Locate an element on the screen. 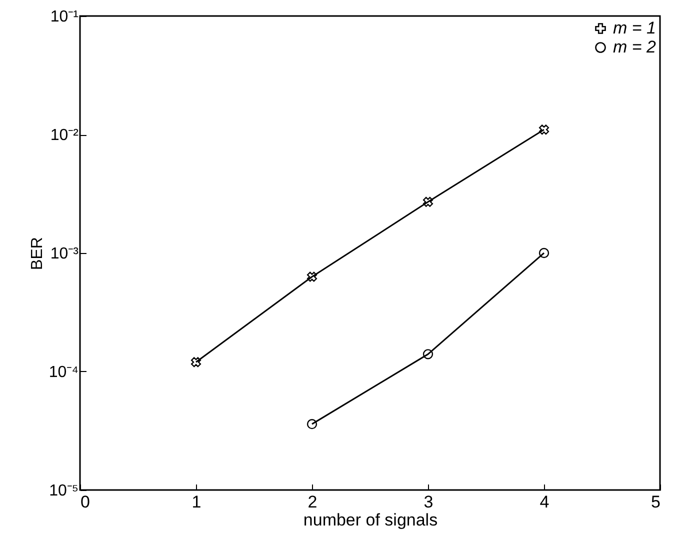  x-tick-label: 2 is located at coordinates (313, 502).